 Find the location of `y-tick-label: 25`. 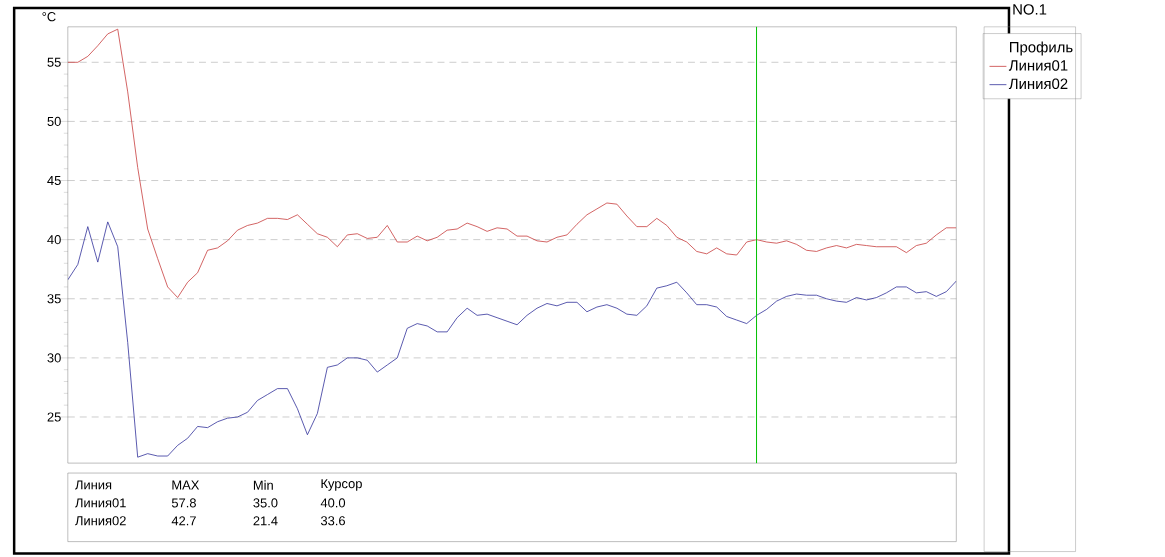

y-tick-label: 25 is located at coordinates (54, 417).